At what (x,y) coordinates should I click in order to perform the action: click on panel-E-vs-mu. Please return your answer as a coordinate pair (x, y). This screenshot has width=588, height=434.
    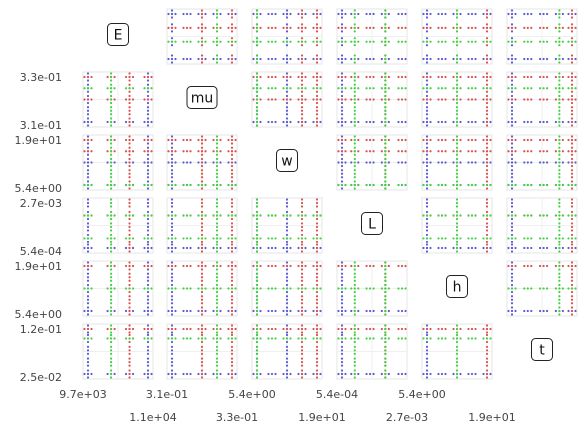
    Looking at the image, I should click on (202, 36).